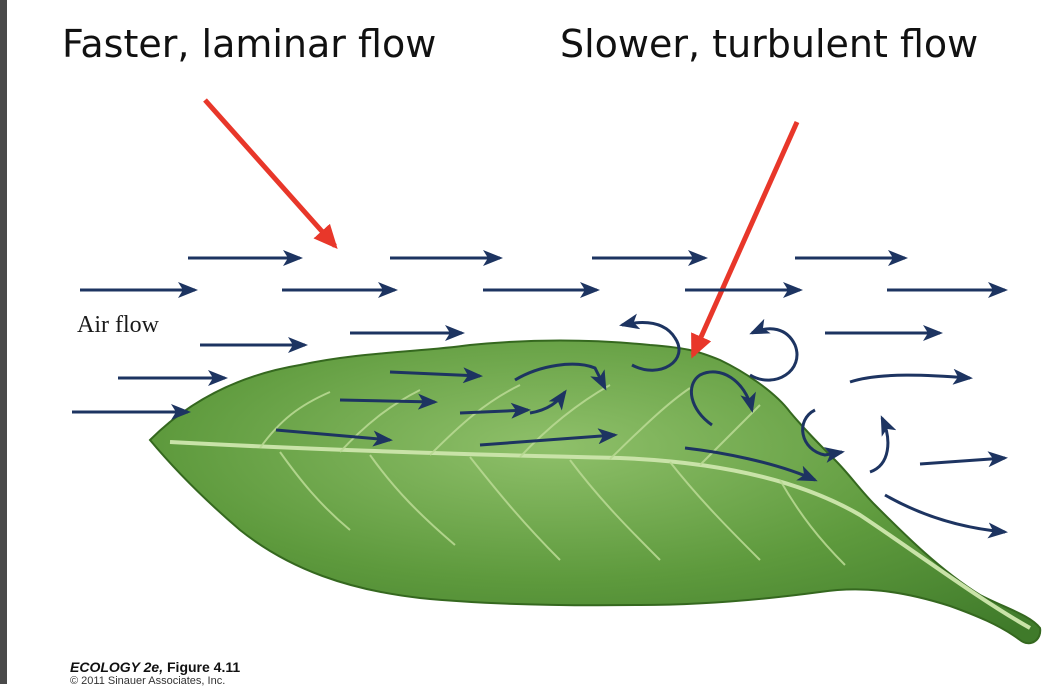 The image size is (1044, 687). Describe the element at coordinates (546, 422) in the screenshot. I see `surface-flow-arrows` at that location.